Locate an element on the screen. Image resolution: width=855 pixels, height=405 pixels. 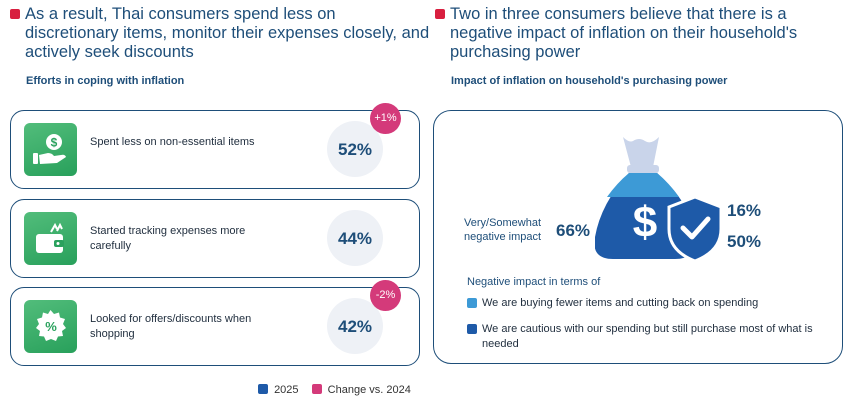
hand-coin-icon: $ is located at coordinates (50, 149).